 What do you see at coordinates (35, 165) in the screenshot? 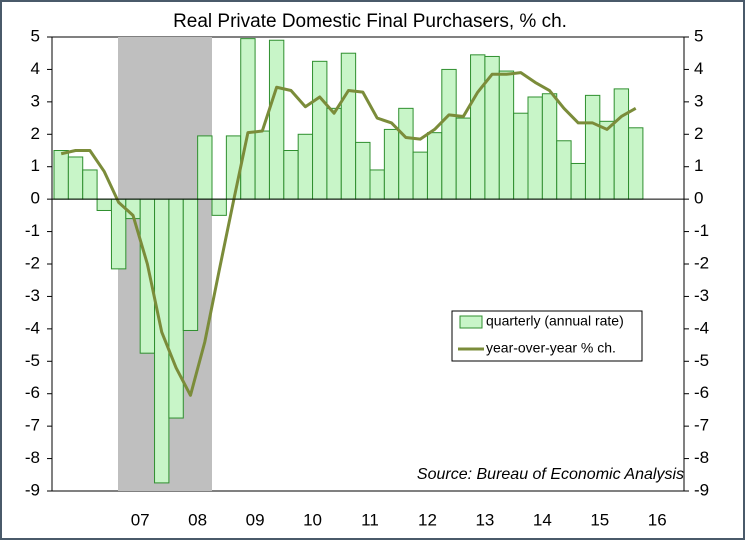
I see `y-tick-label: 1` at bounding box center [35, 165].